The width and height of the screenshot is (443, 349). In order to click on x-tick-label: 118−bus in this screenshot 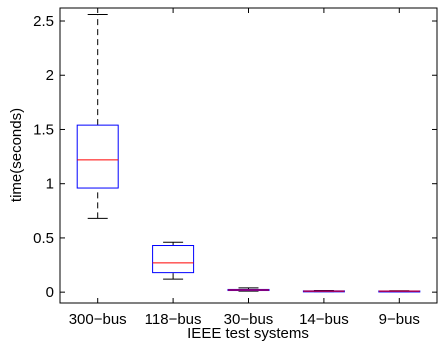, I will do `click(173, 319)`.